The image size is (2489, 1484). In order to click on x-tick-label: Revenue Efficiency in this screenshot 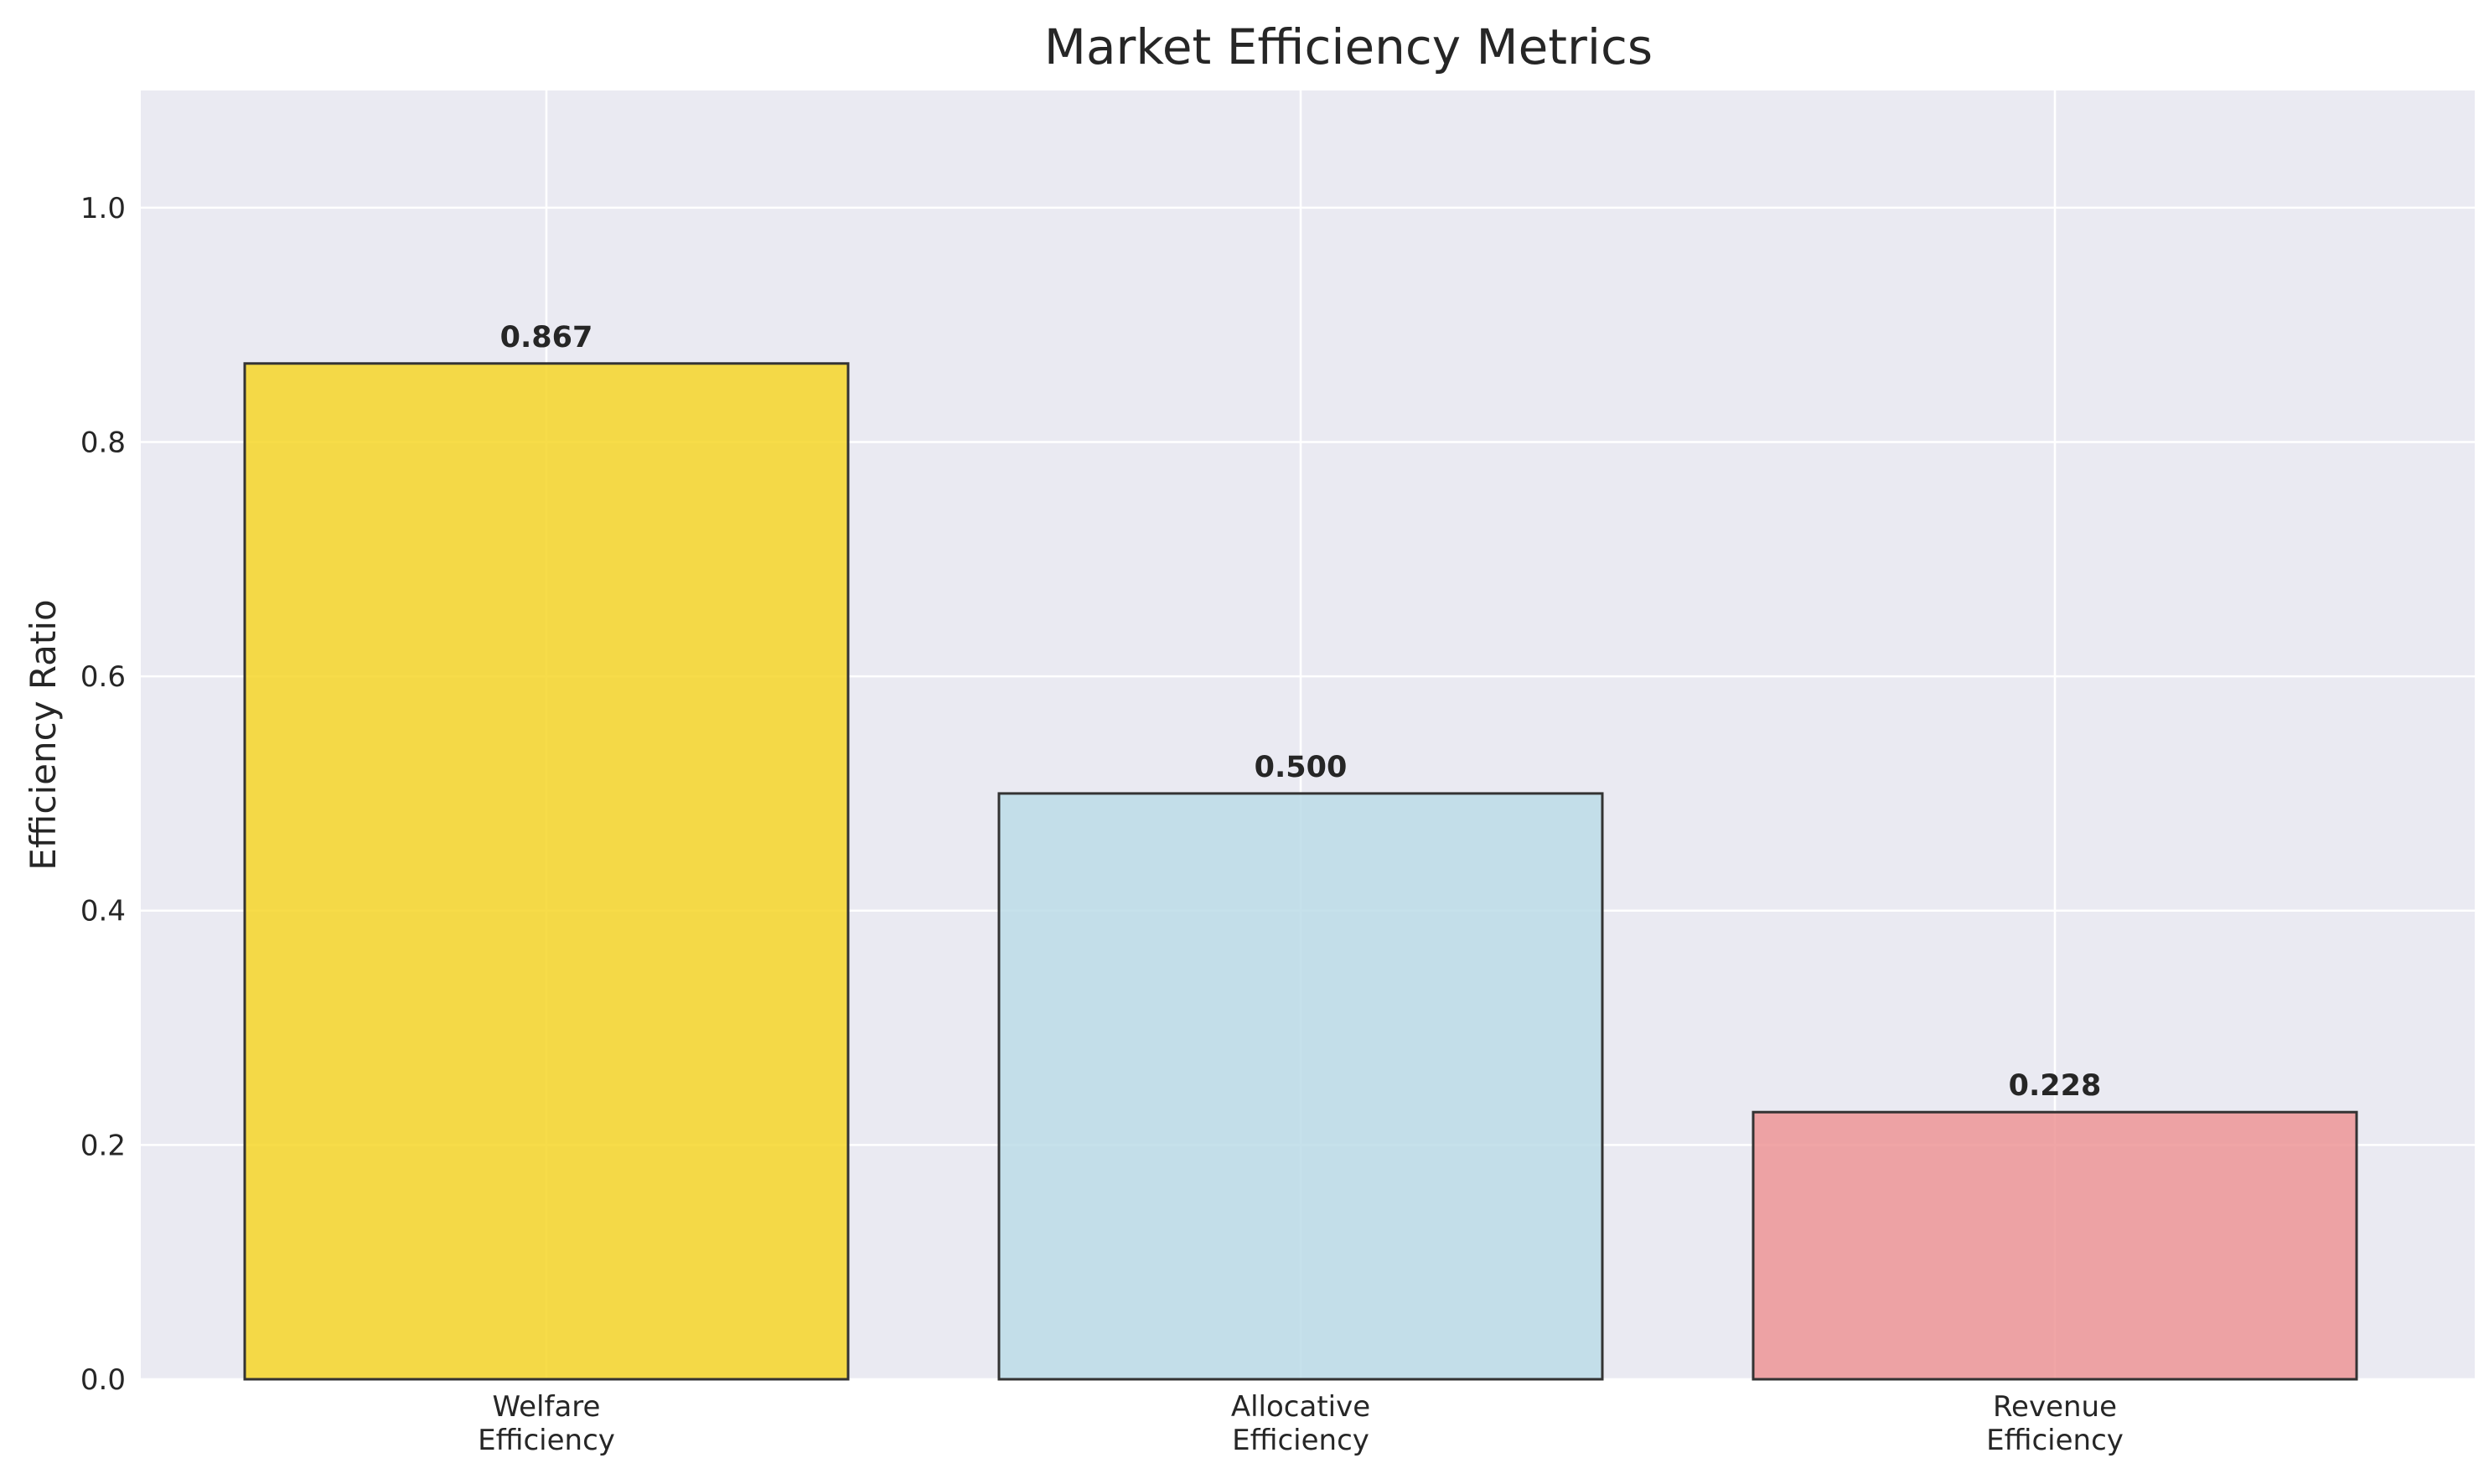, I will do `click(2055, 1423)`.